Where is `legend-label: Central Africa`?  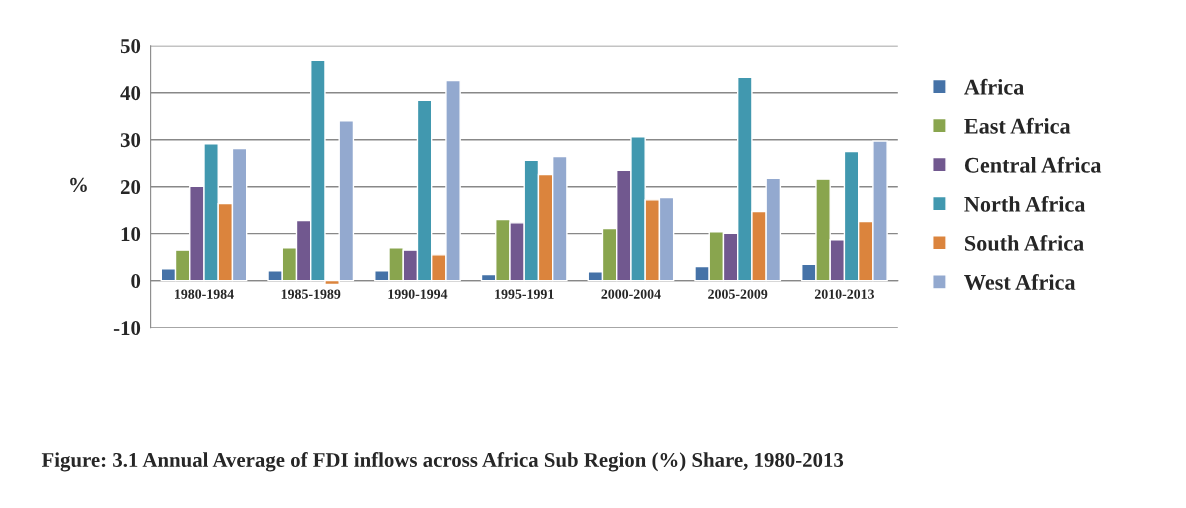
legend-label: Central Africa is located at coordinates (1033, 164).